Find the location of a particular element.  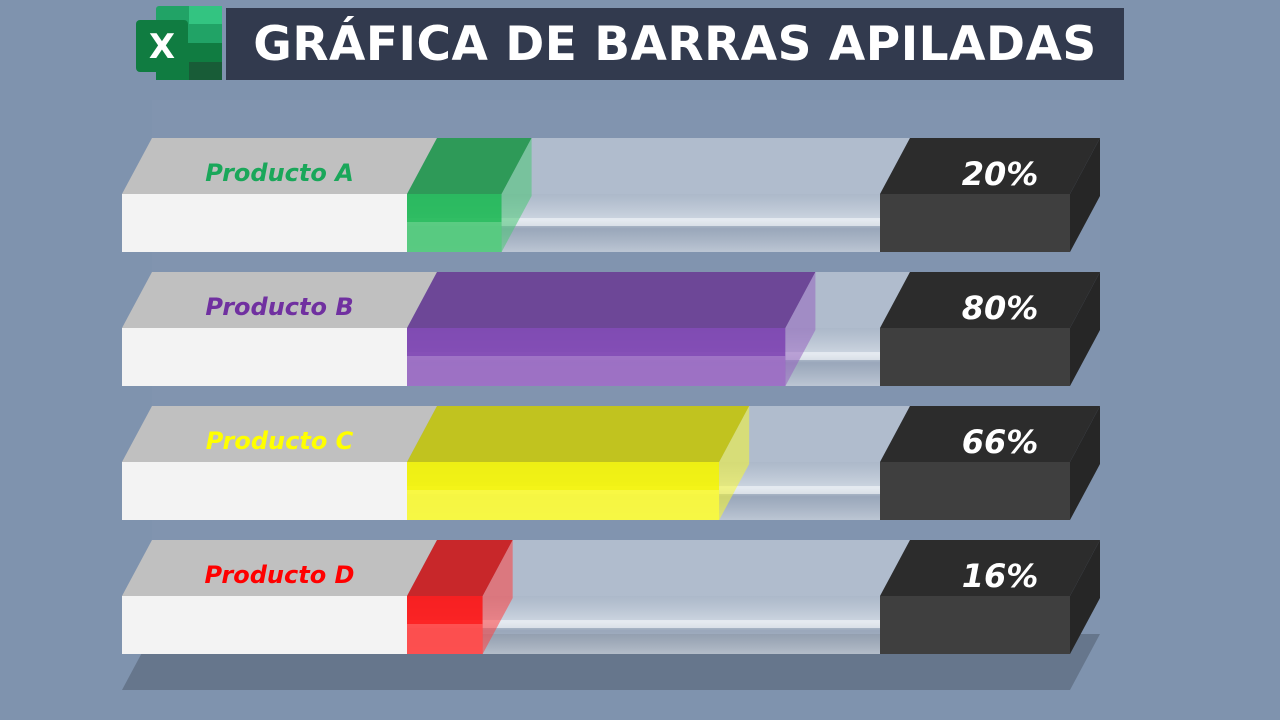

bar-row-3: Producto D 16% is located at coordinates (611, 597).